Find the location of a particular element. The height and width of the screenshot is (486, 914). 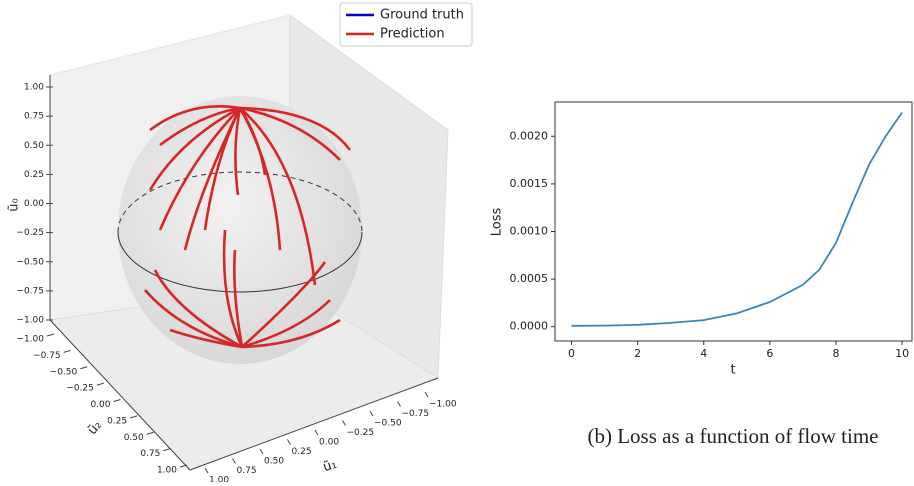

z-tick-label: 0.00 is located at coordinates (34, 204).